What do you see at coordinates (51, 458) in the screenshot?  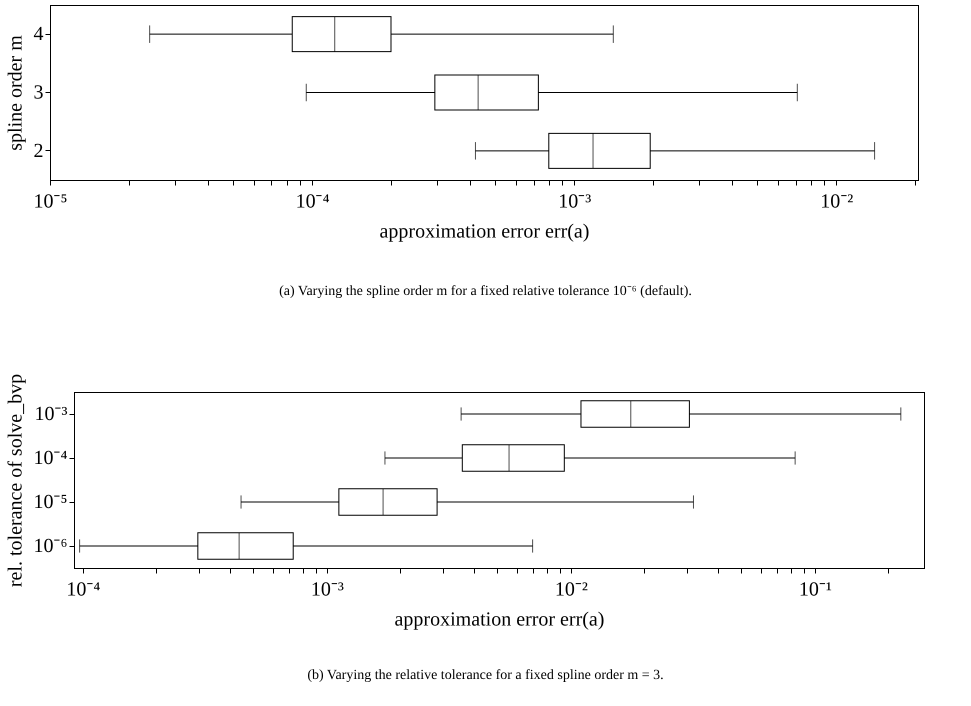 I see `y-tick-label: 10⁻⁴` at bounding box center [51, 458].